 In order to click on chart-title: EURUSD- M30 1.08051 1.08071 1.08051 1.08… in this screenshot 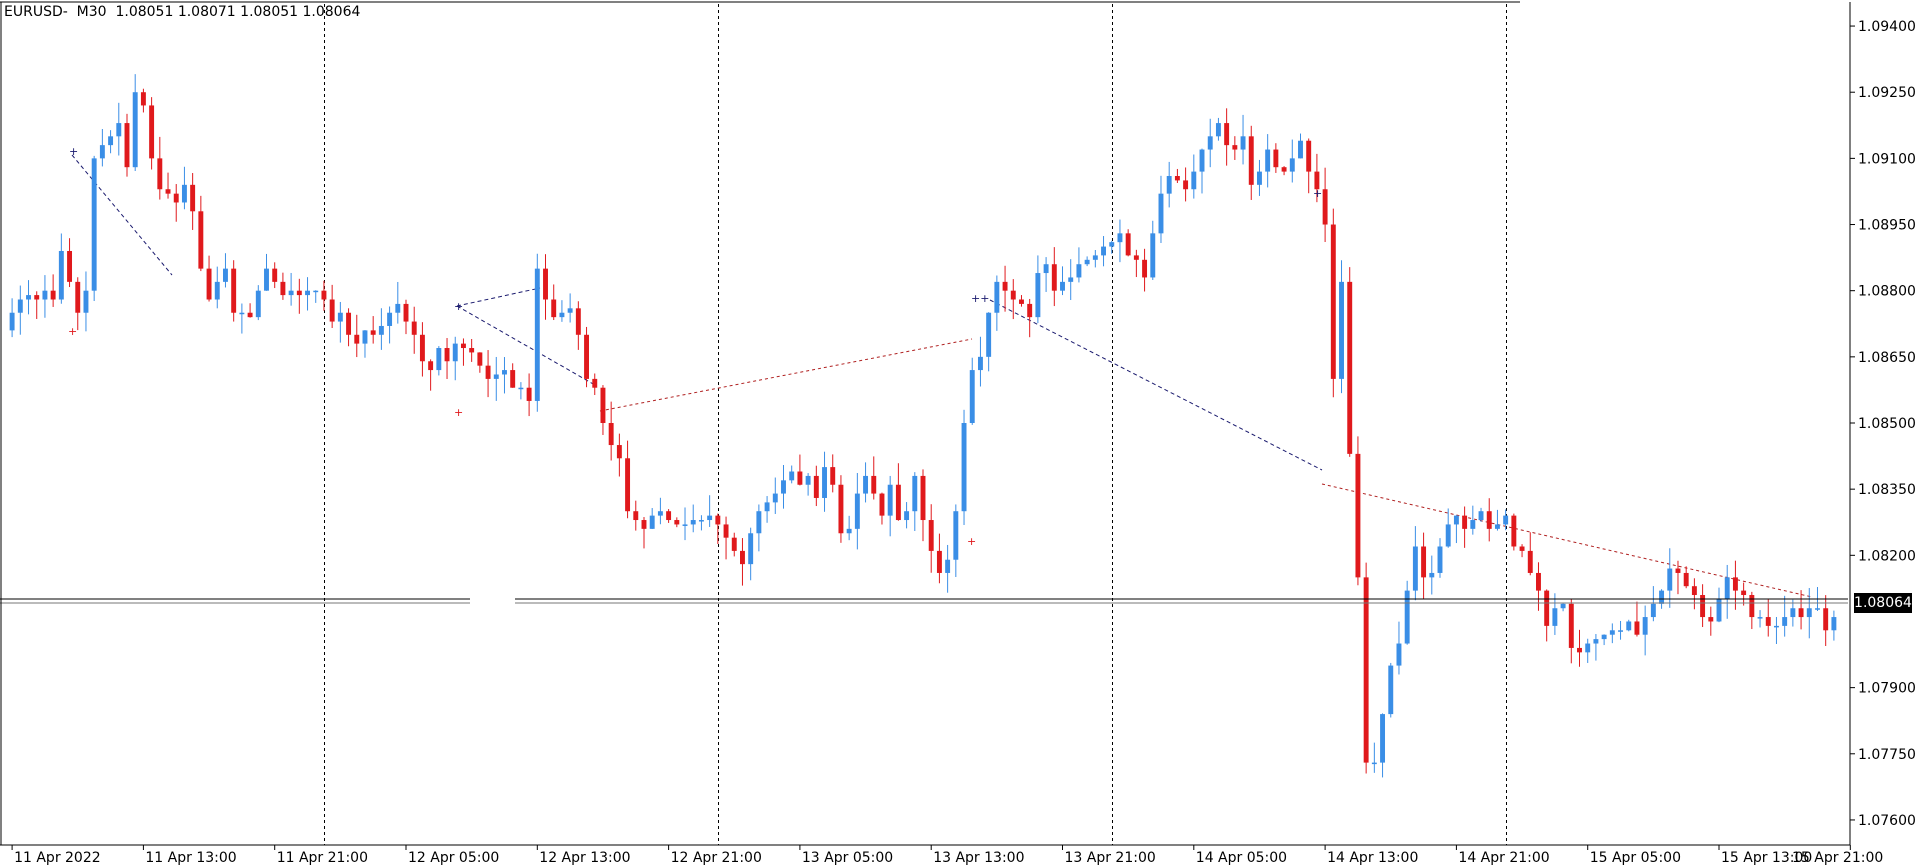, I will do `click(182, 12)`.